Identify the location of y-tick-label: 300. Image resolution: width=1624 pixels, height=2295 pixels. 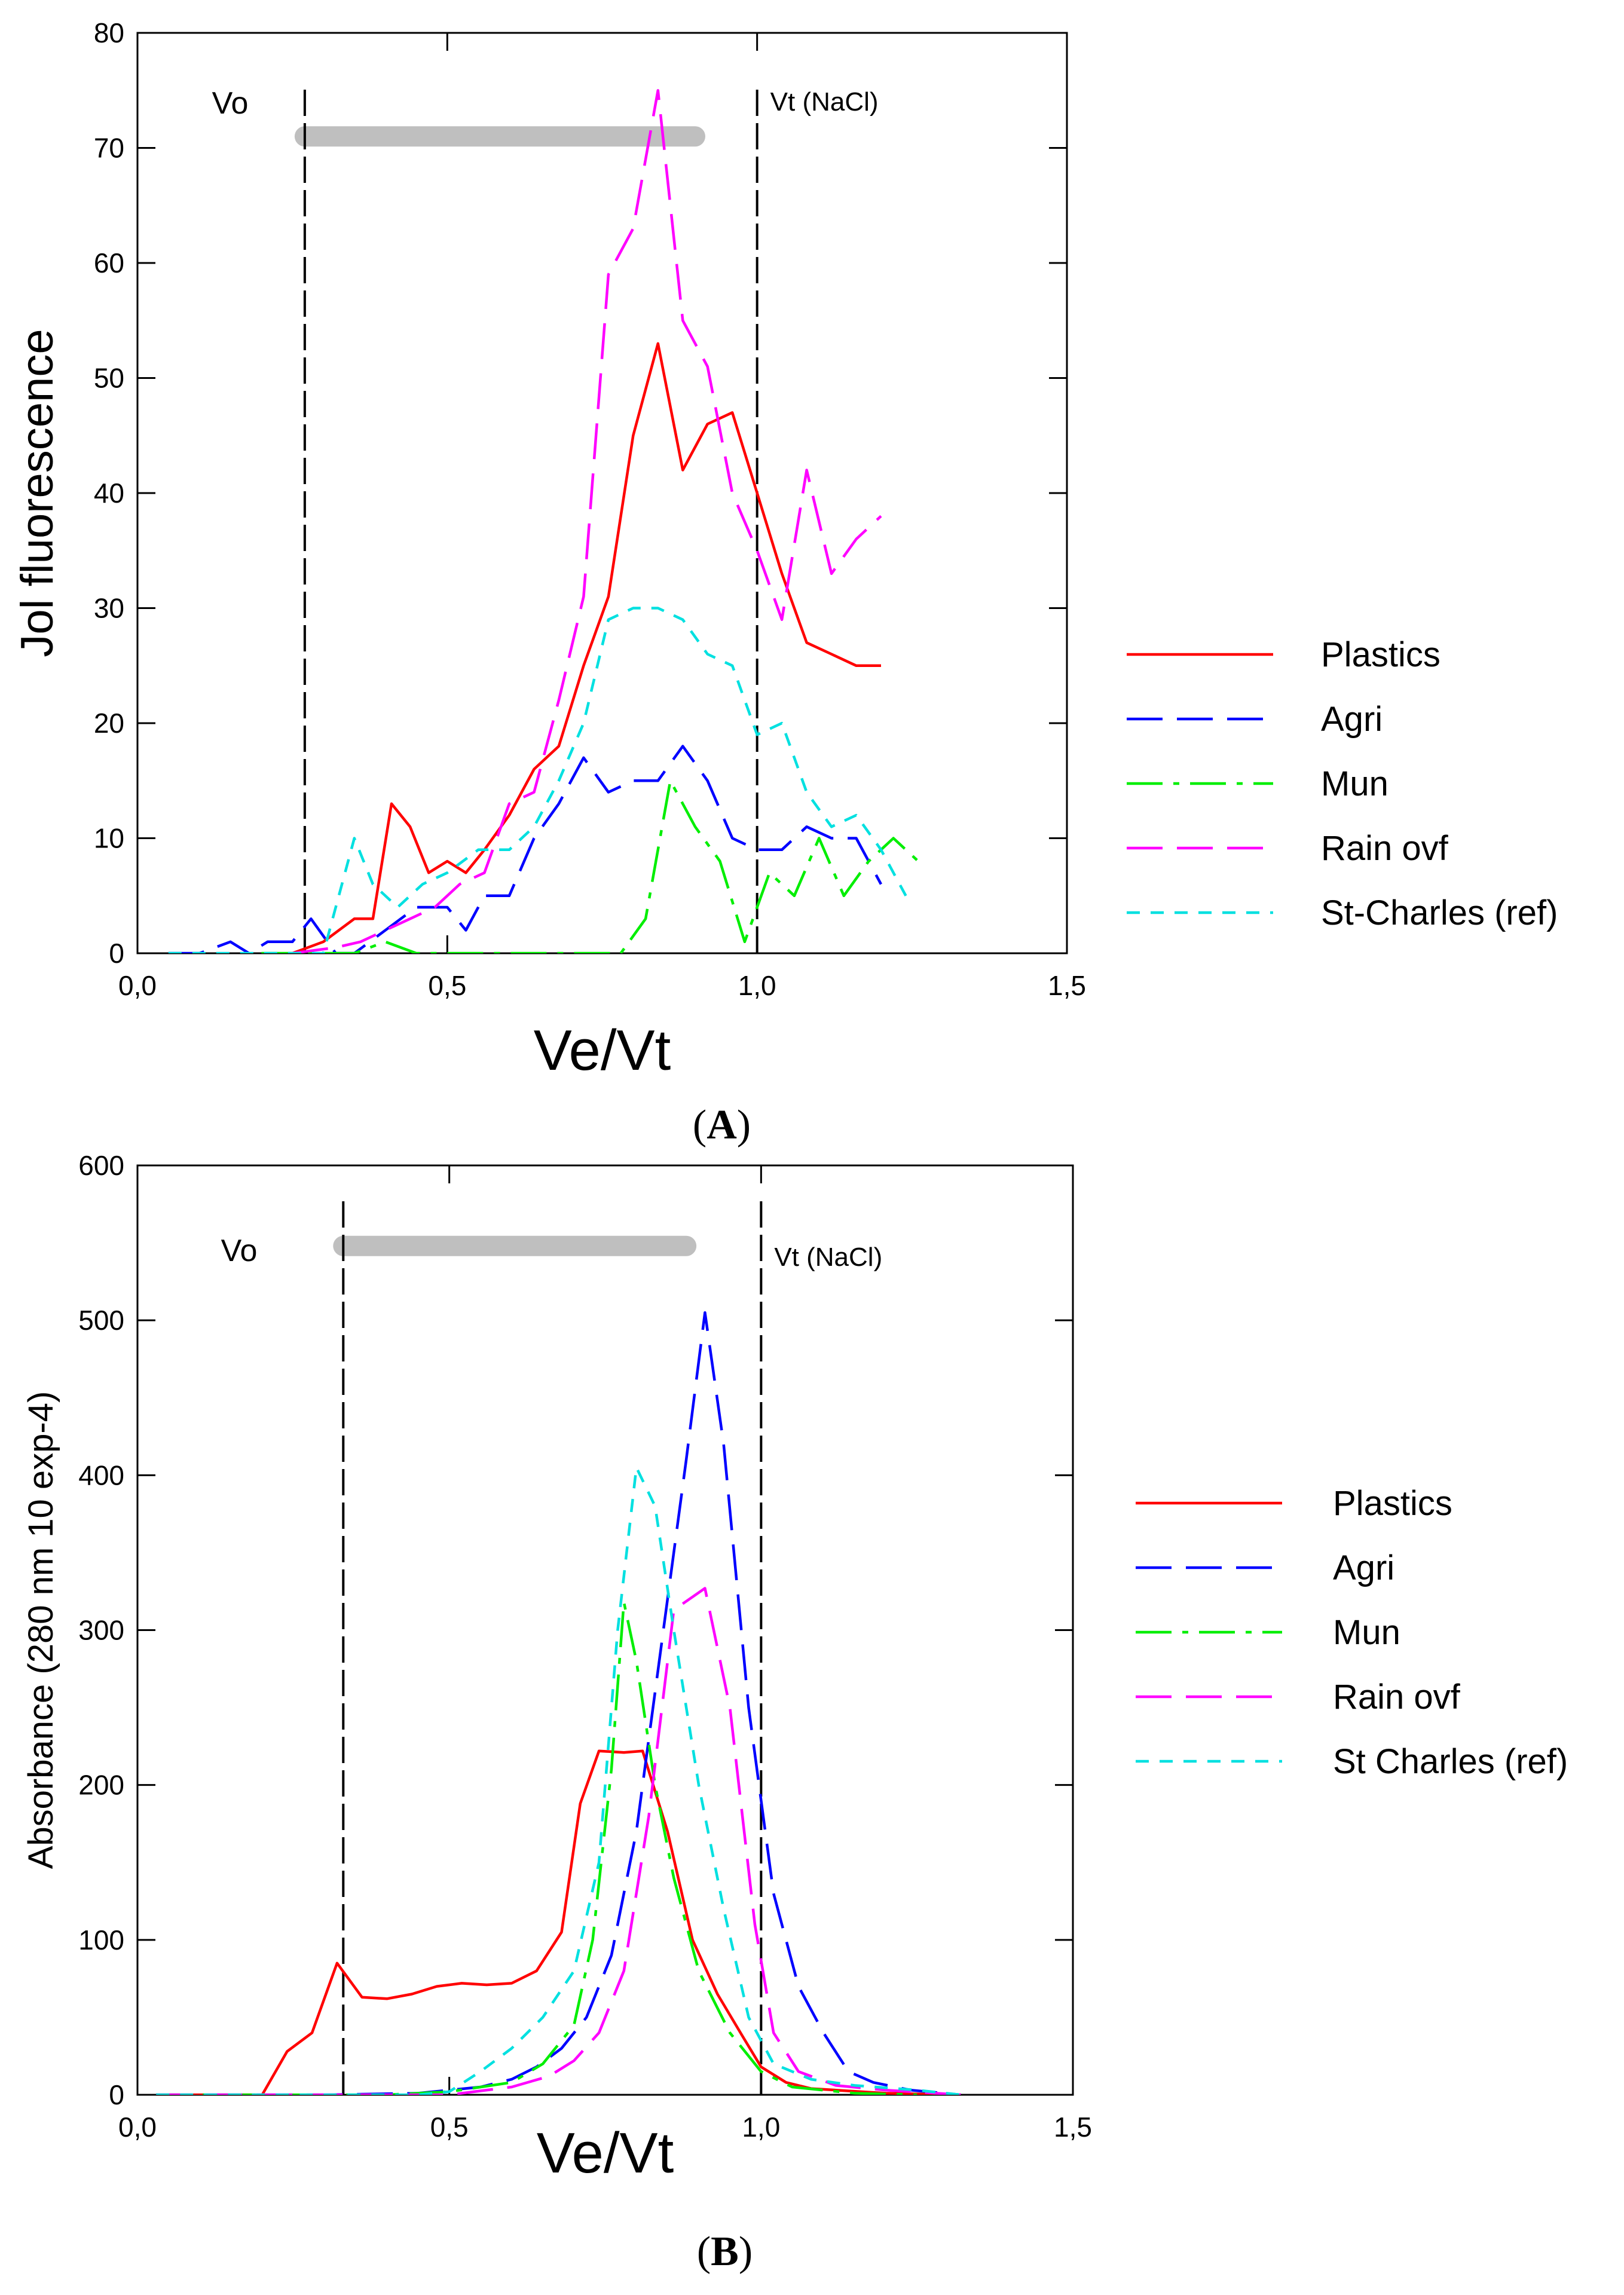
(101, 1630).